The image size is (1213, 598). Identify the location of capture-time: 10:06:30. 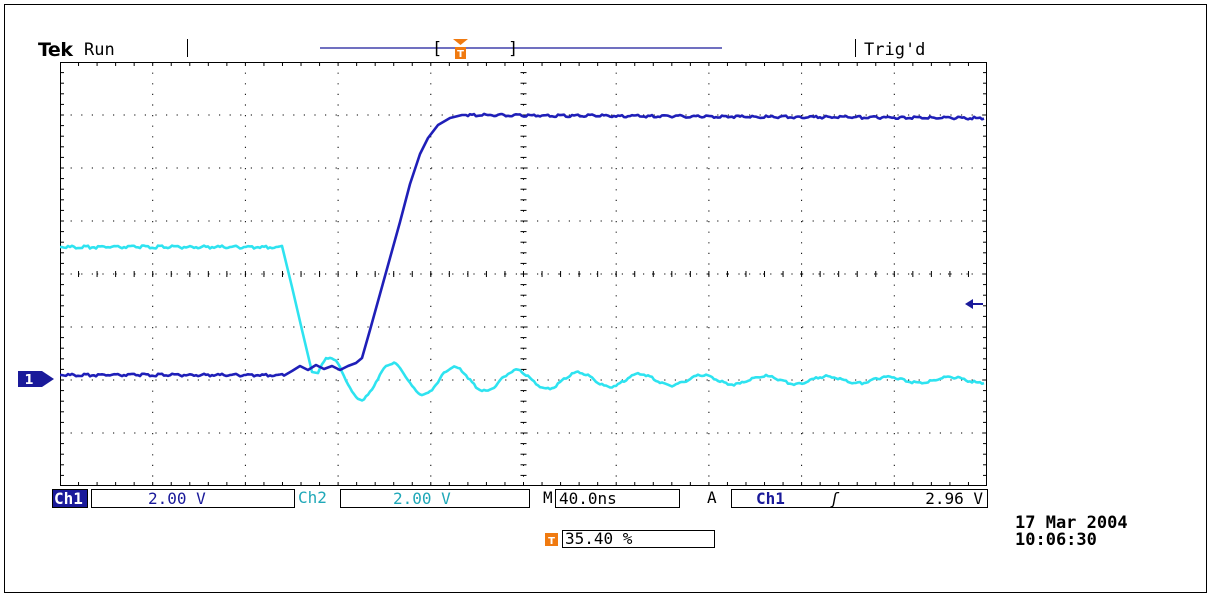
(1056, 540).